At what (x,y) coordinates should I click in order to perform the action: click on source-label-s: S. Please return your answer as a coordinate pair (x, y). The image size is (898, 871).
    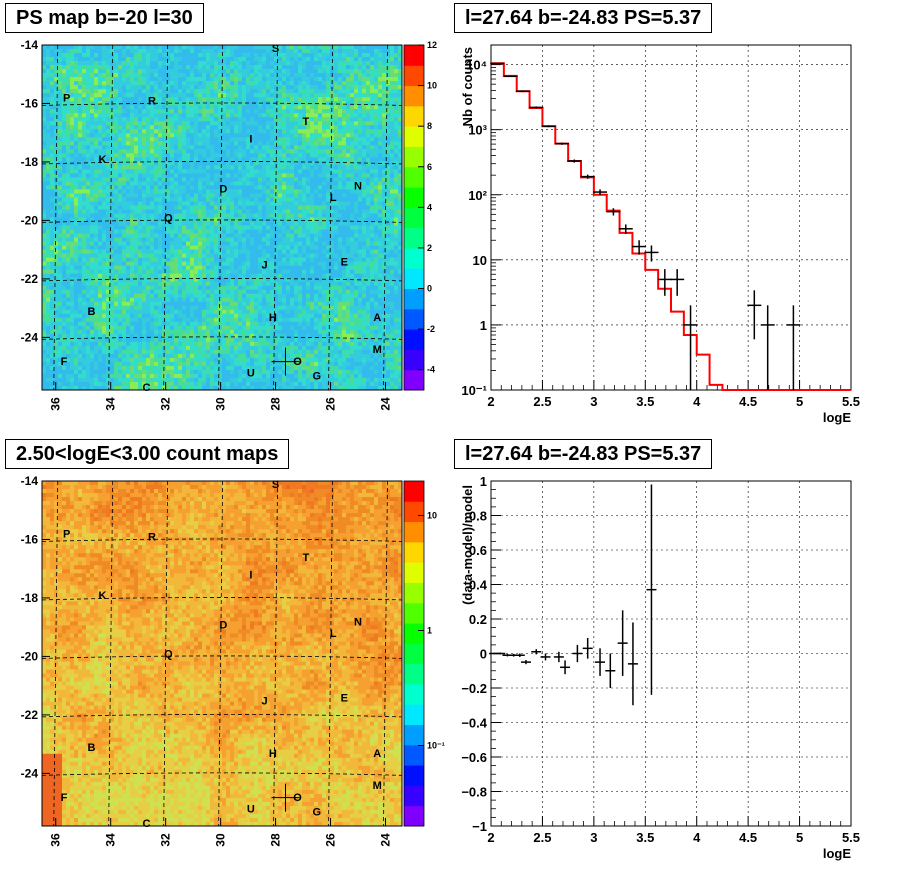
    Looking at the image, I should click on (275, 485).